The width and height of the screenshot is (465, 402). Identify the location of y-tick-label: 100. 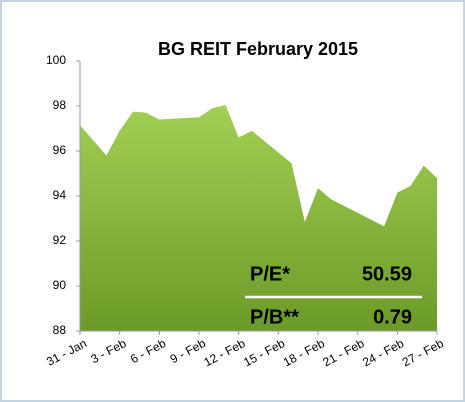
(56, 60).